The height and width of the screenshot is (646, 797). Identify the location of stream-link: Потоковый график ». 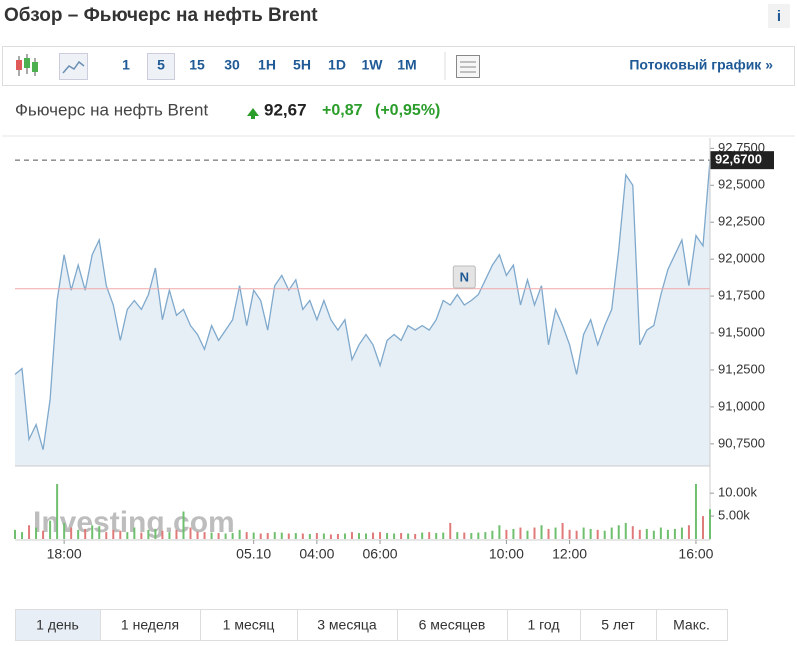
(701, 65).